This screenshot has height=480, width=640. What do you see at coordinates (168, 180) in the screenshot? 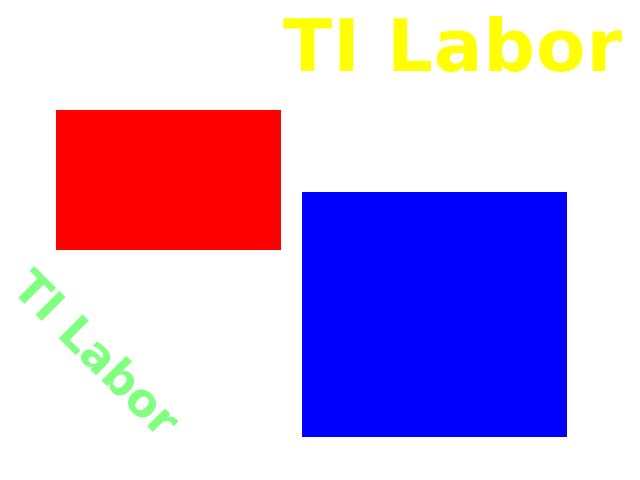
I see `red-rectangle` at bounding box center [168, 180].